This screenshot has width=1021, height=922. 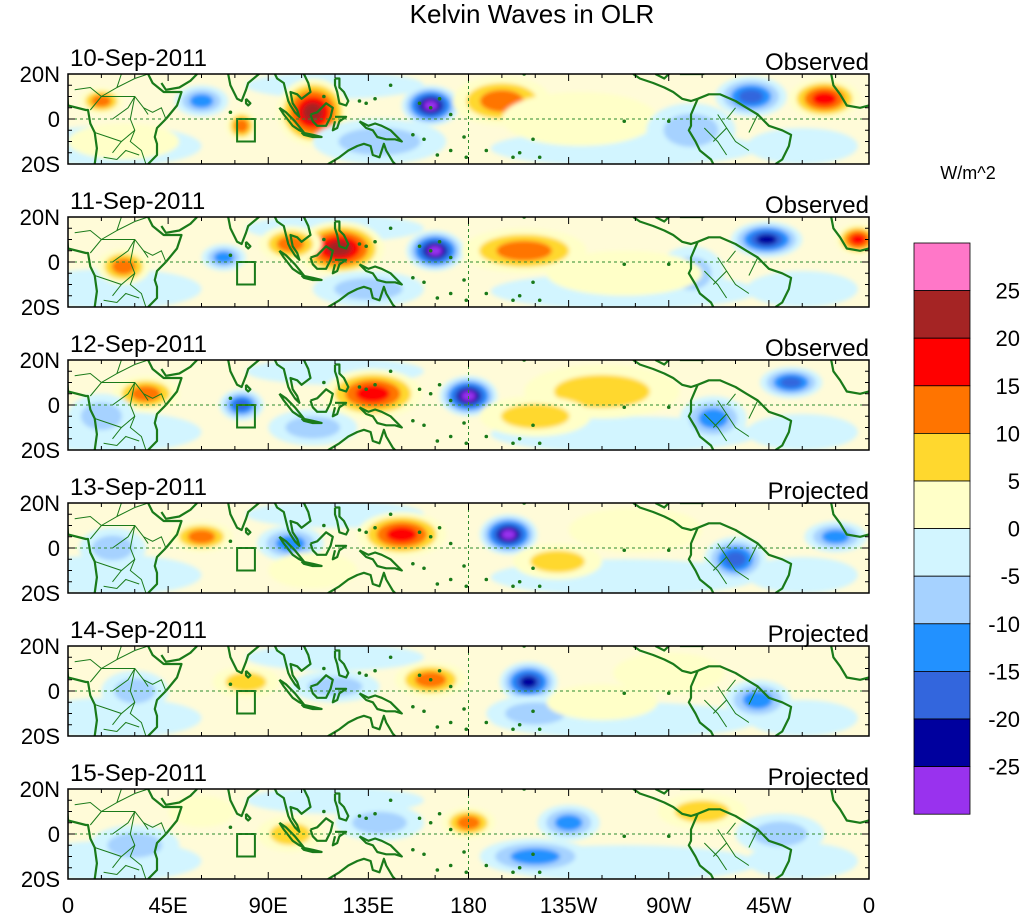 I want to click on anomaly-cell, so click(x=802, y=289).